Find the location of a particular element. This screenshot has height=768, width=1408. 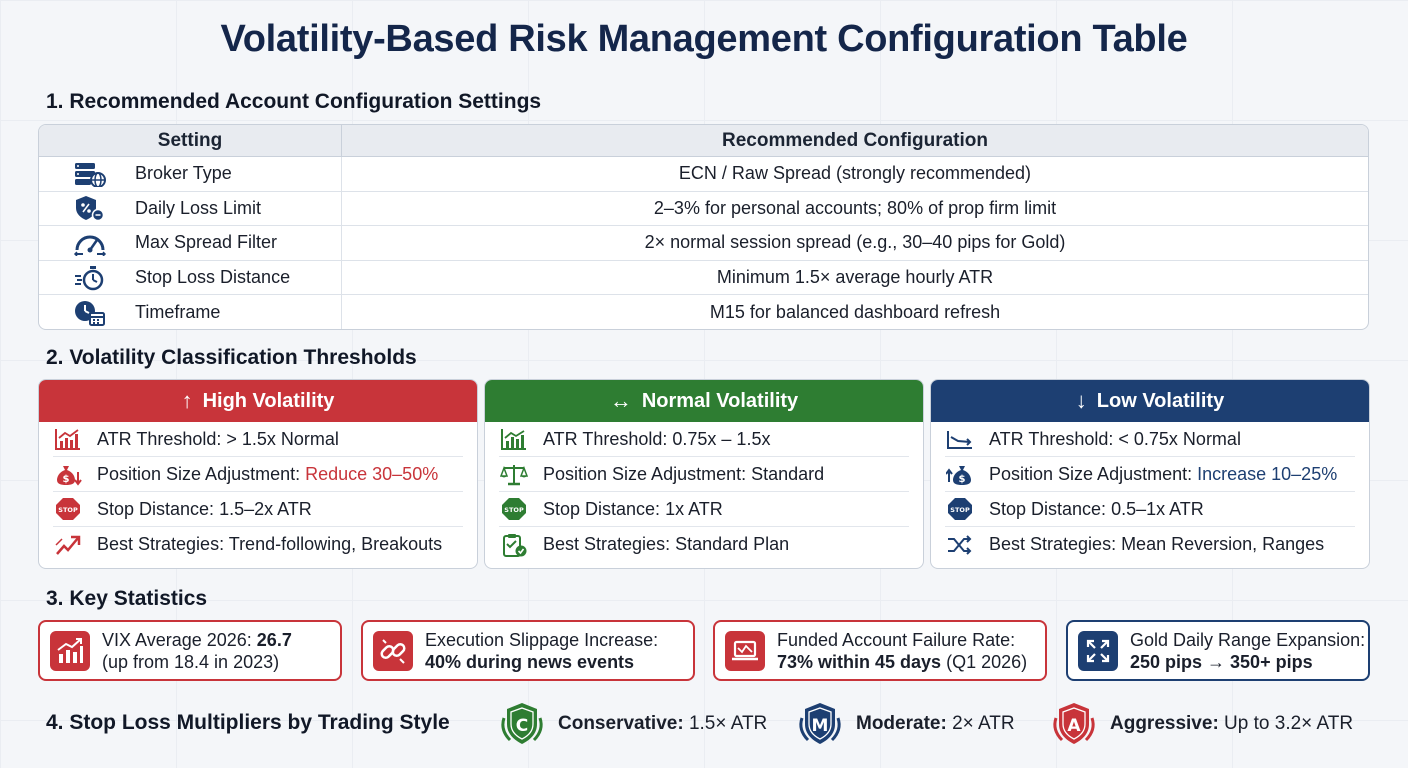

arrow-up-icon: ↑ is located at coordinates (187, 400).